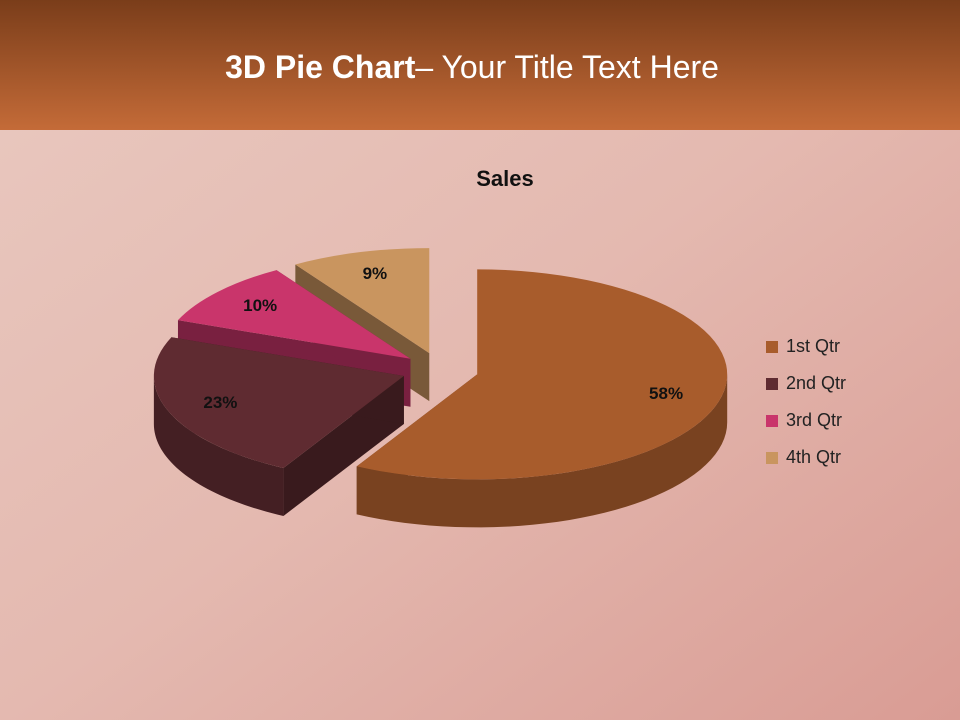 Image resolution: width=960 pixels, height=725 pixels. Describe the element at coordinates (567, 67) in the screenshot. I see `title-regular: – Your Title Text Here` at that location.